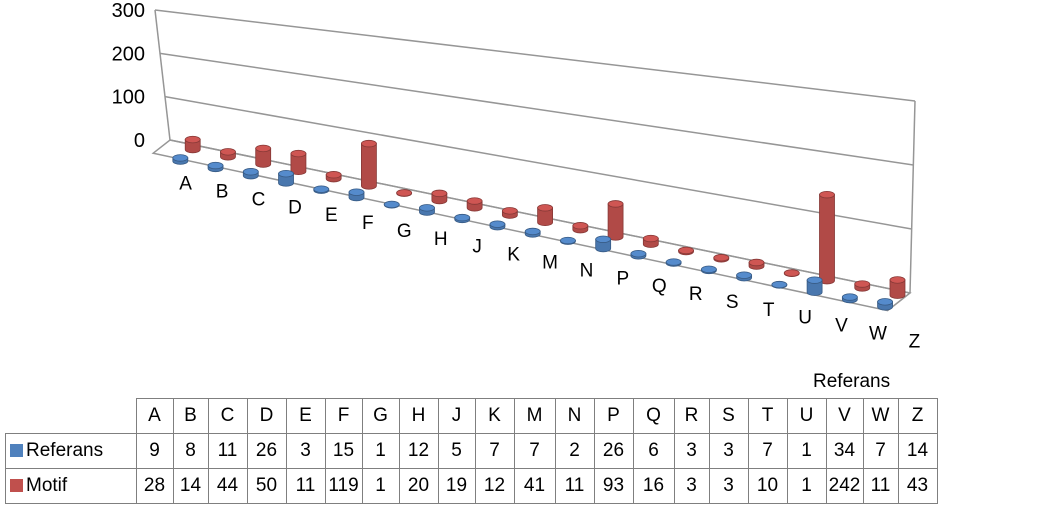 Image resolution: width=1059 pixels, height=518 pixels. What do you see at coordinates (686, 251) in the screenshot?
I see `bar-motif-r` at bounding box center [686, 251].